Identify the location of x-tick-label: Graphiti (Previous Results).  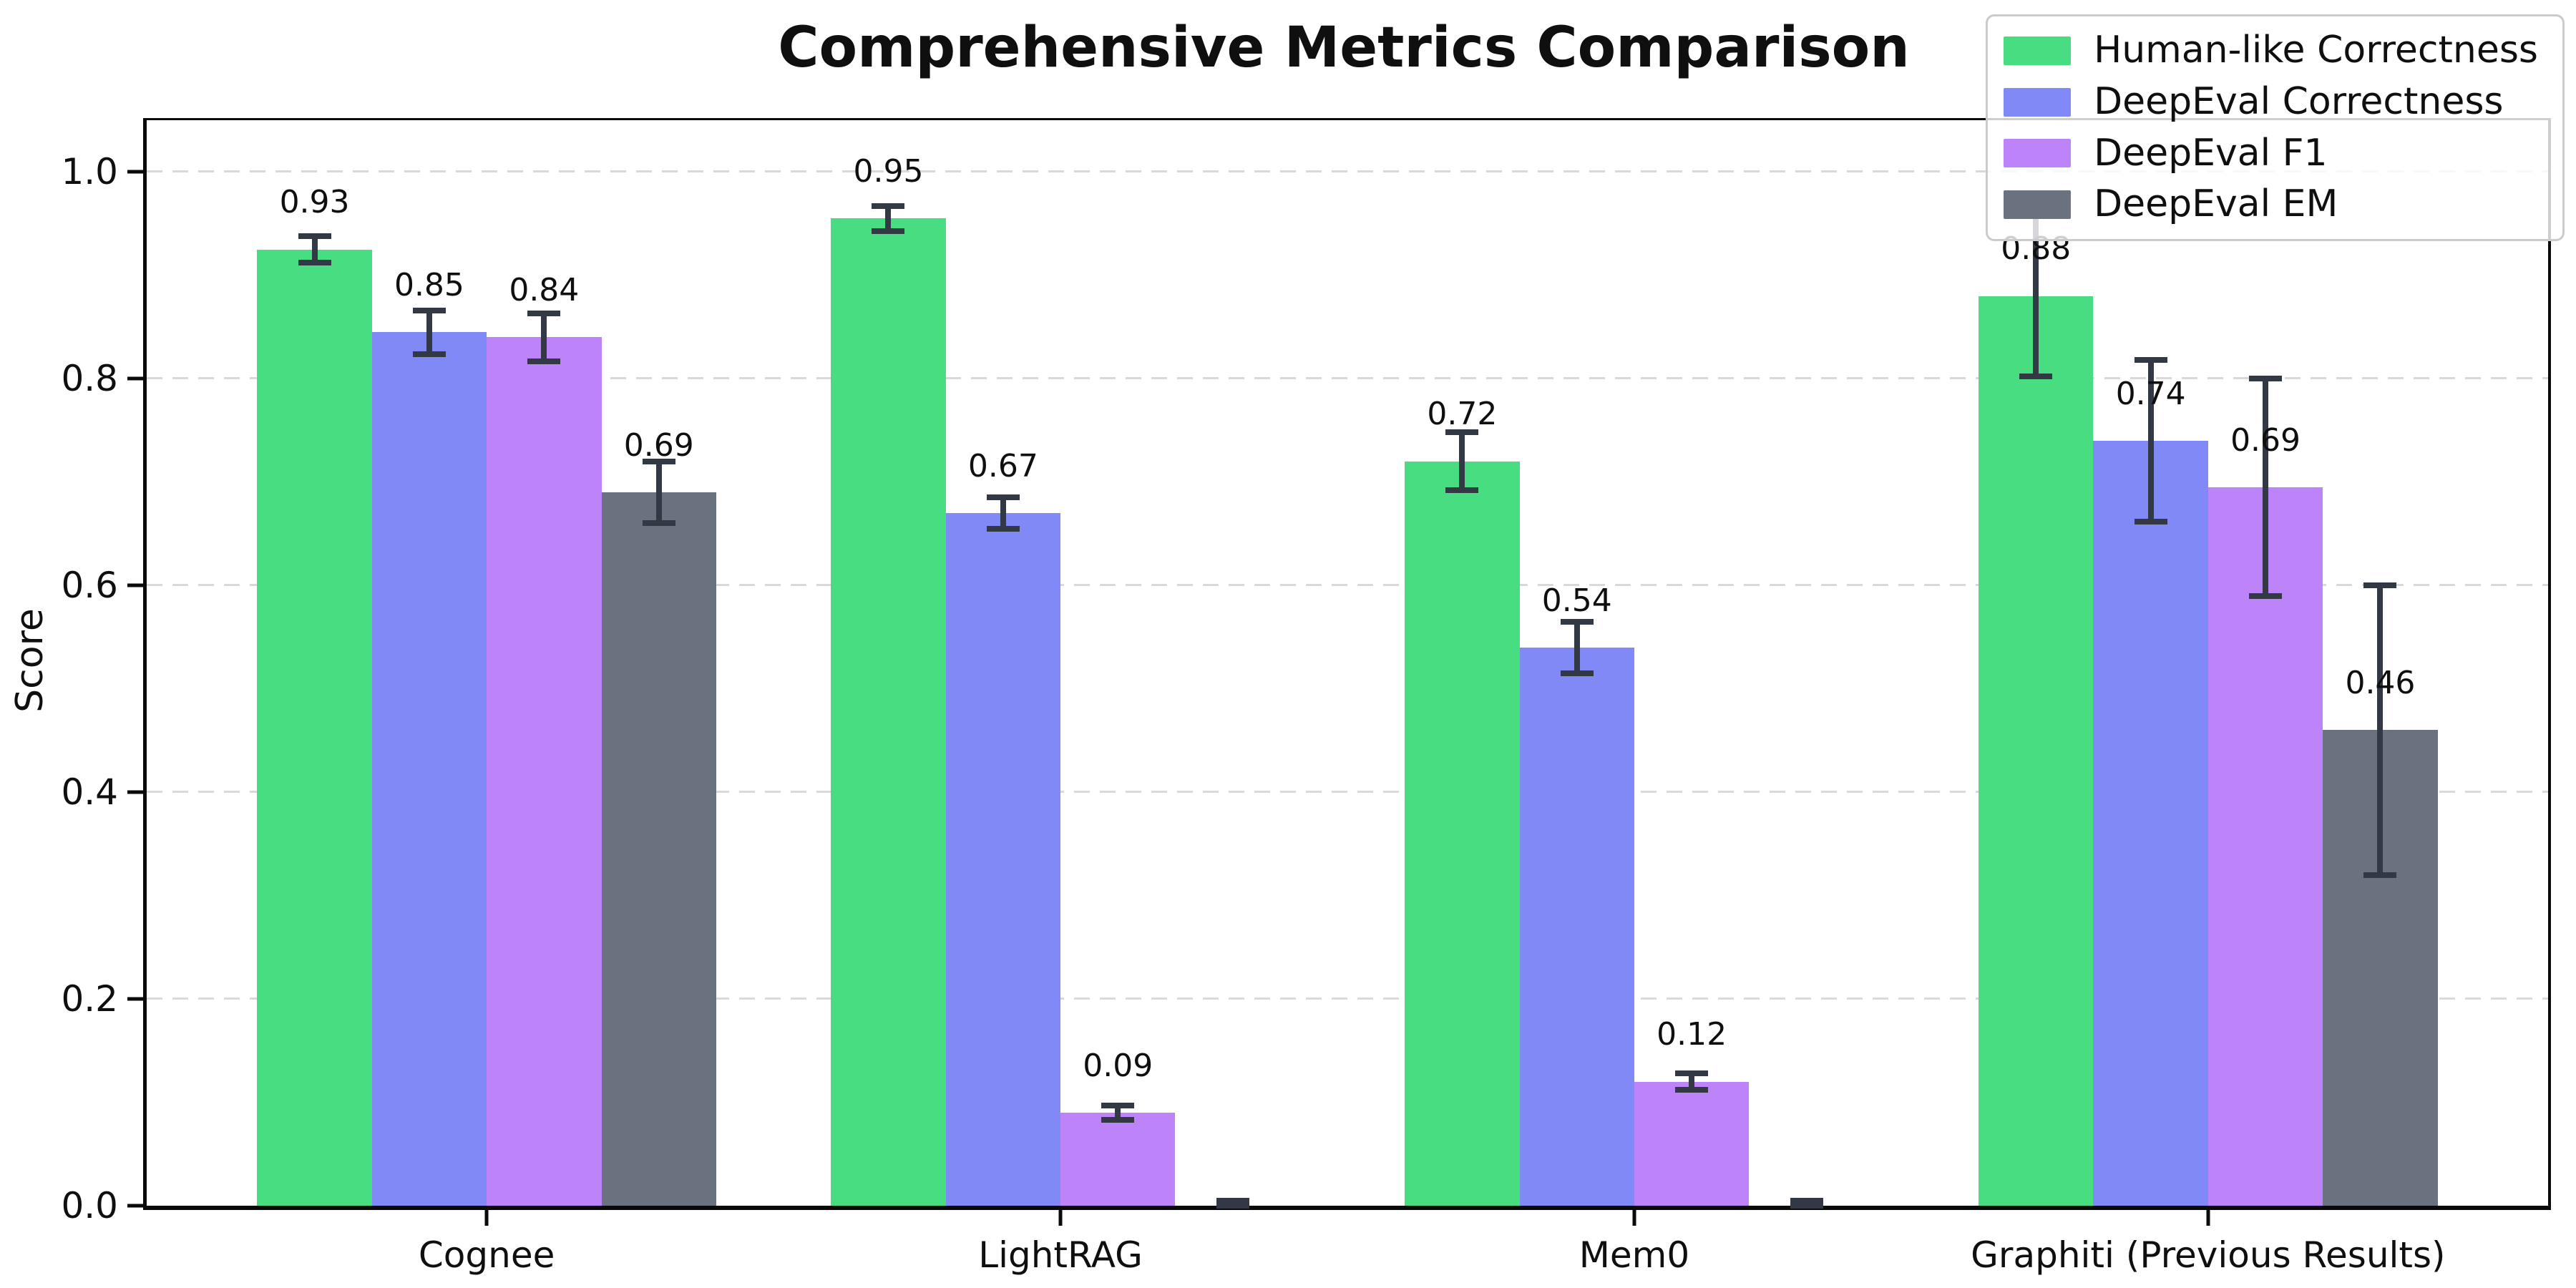
(2208, 1255).